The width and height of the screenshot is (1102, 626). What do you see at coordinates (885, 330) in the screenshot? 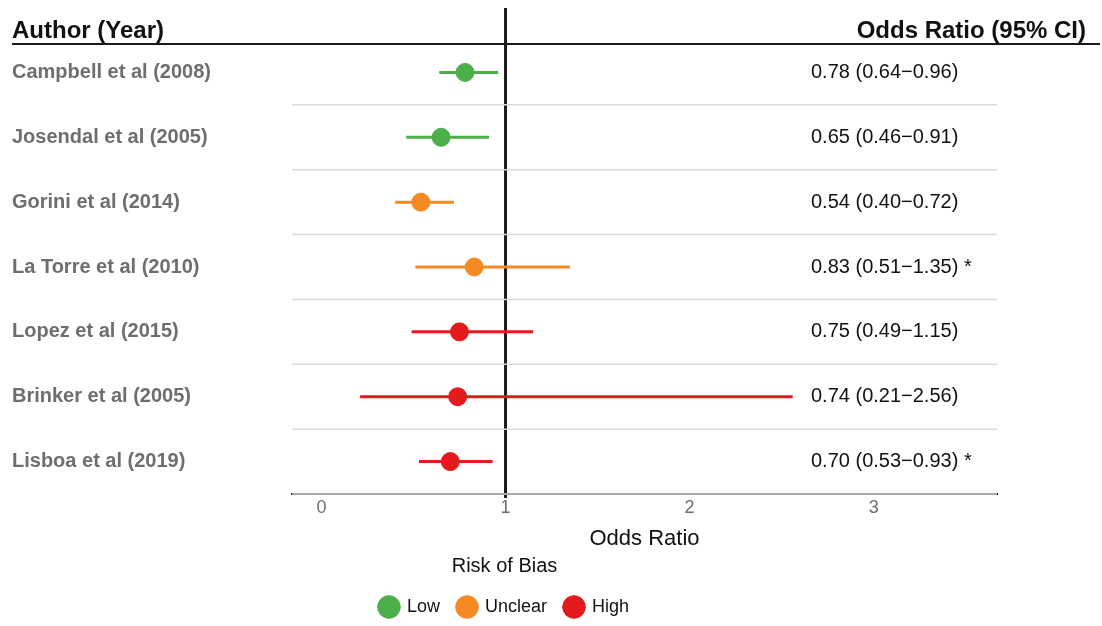
I see `annotation: 0.75 (0.49−1.15)` at bounding box center [885, 330].